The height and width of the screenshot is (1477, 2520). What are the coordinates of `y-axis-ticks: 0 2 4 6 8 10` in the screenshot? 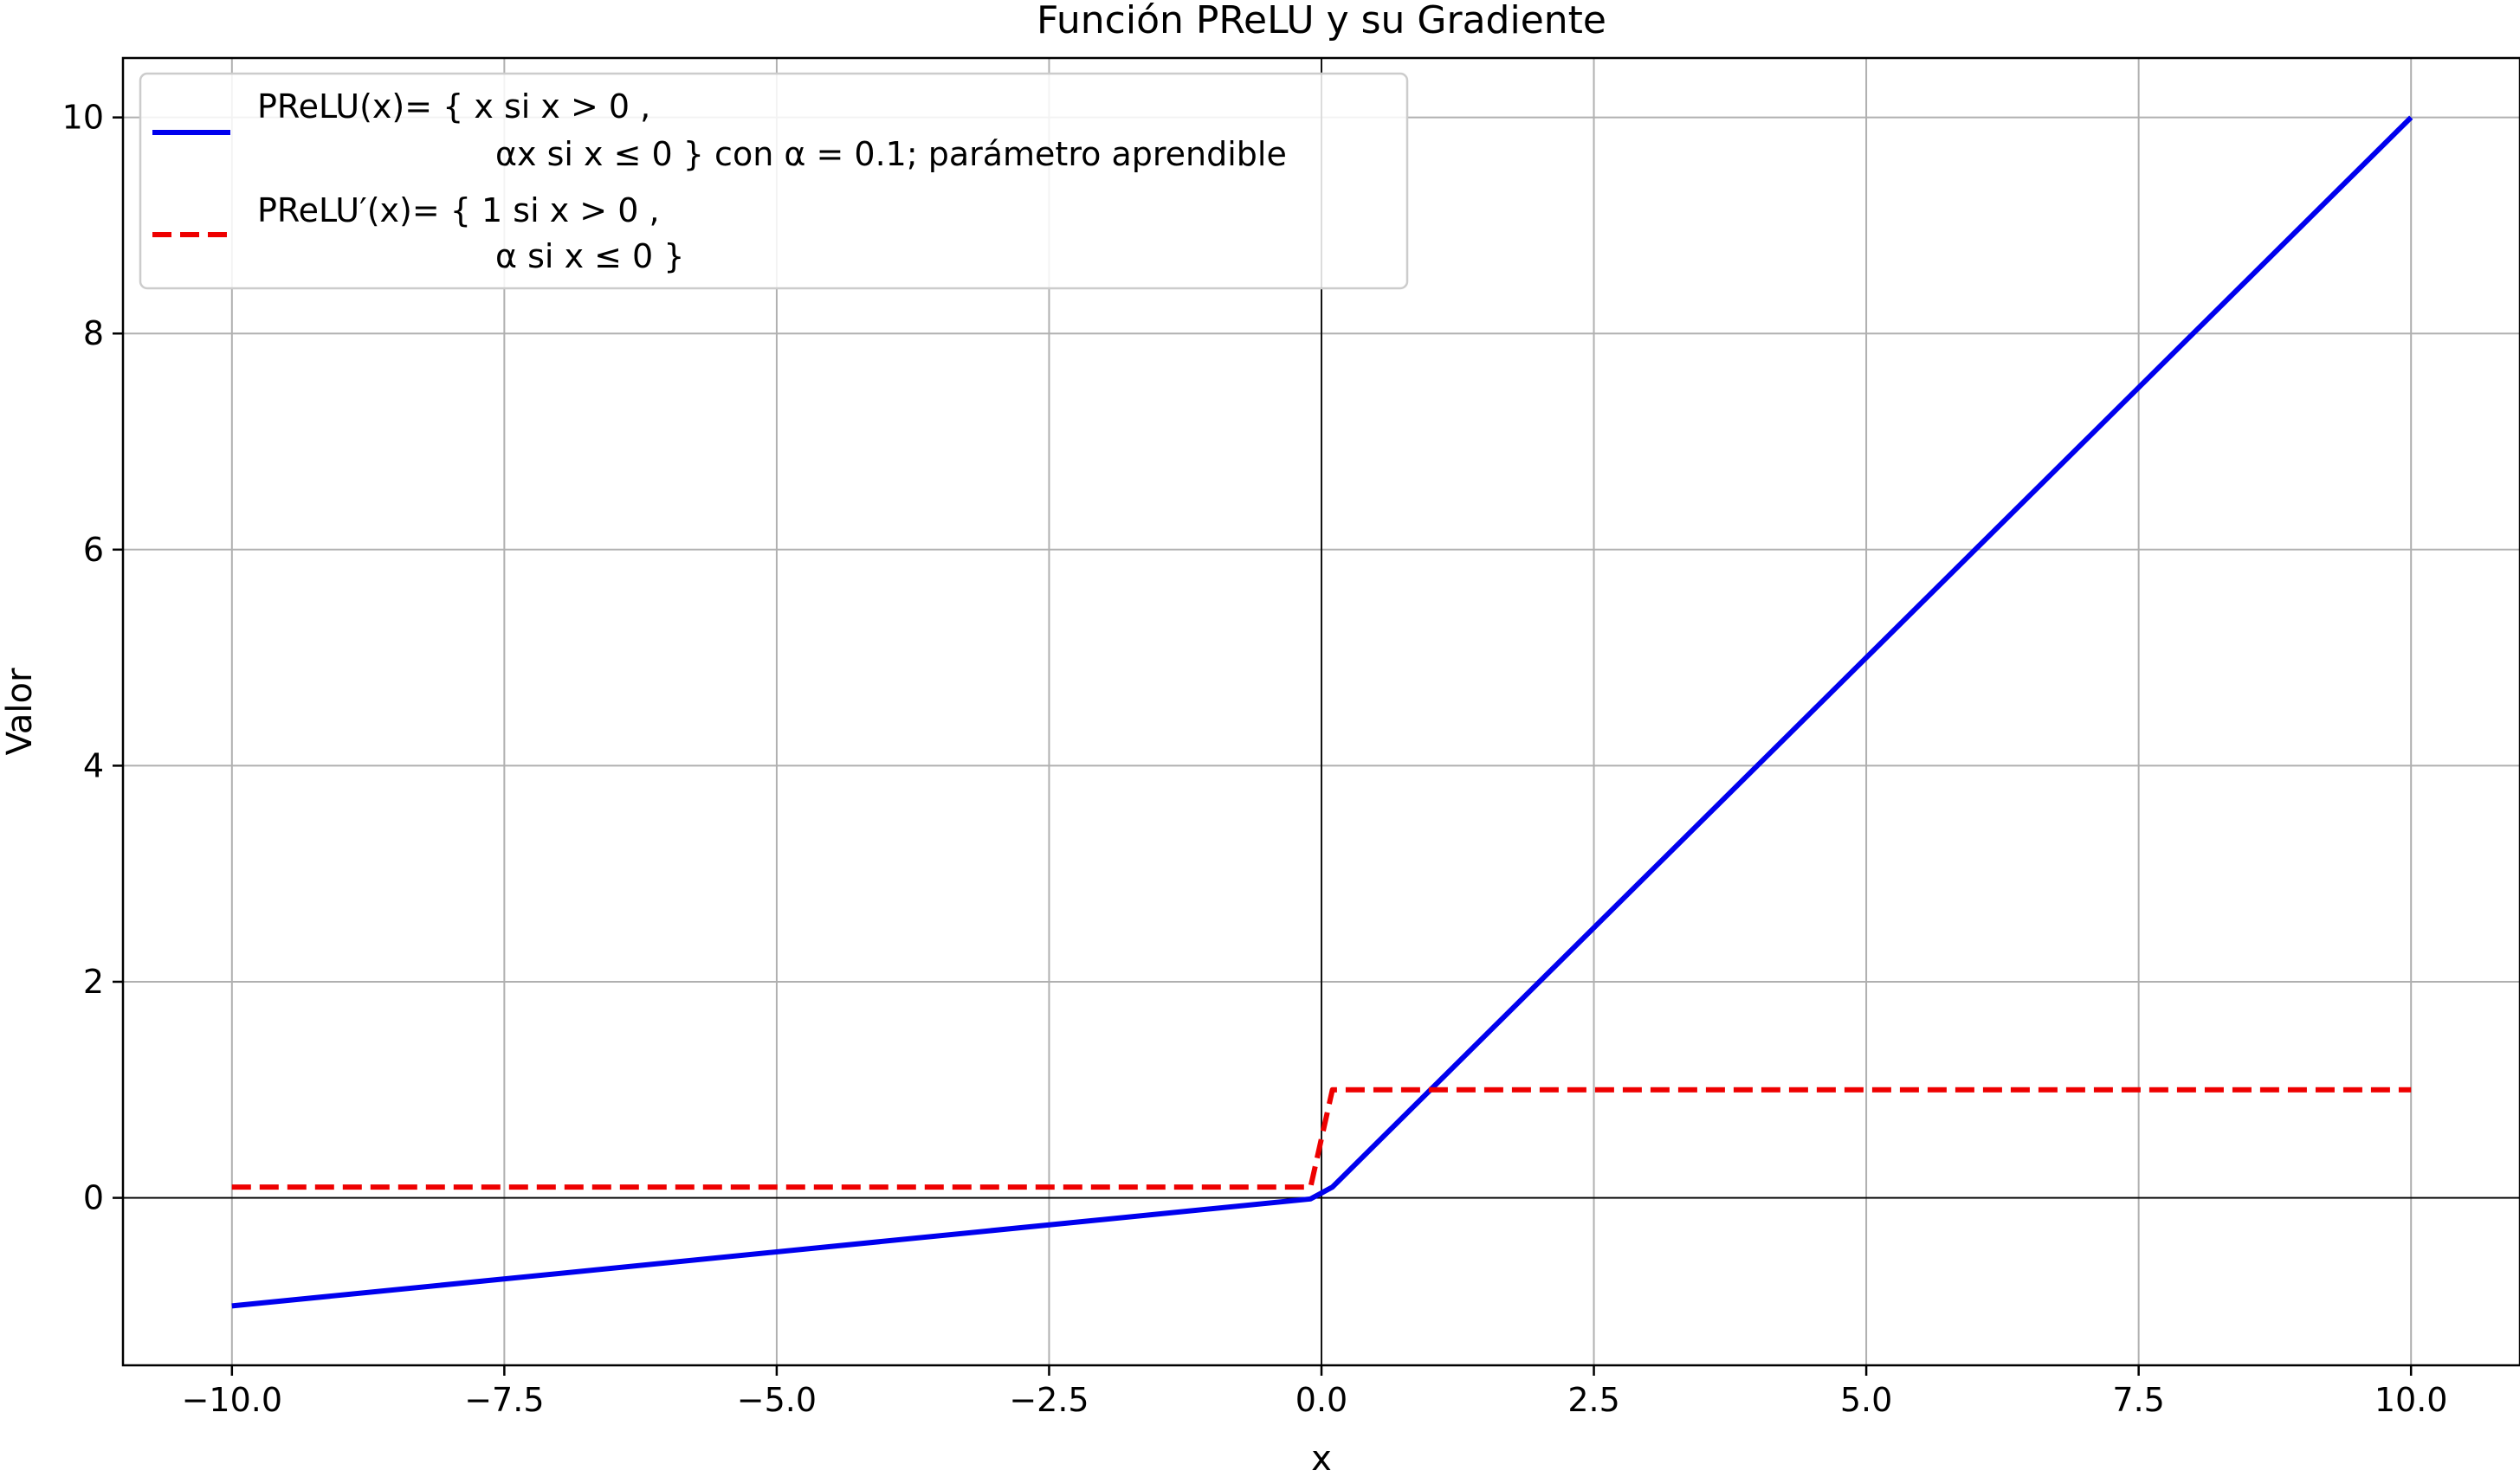 It's located at (92, 658).